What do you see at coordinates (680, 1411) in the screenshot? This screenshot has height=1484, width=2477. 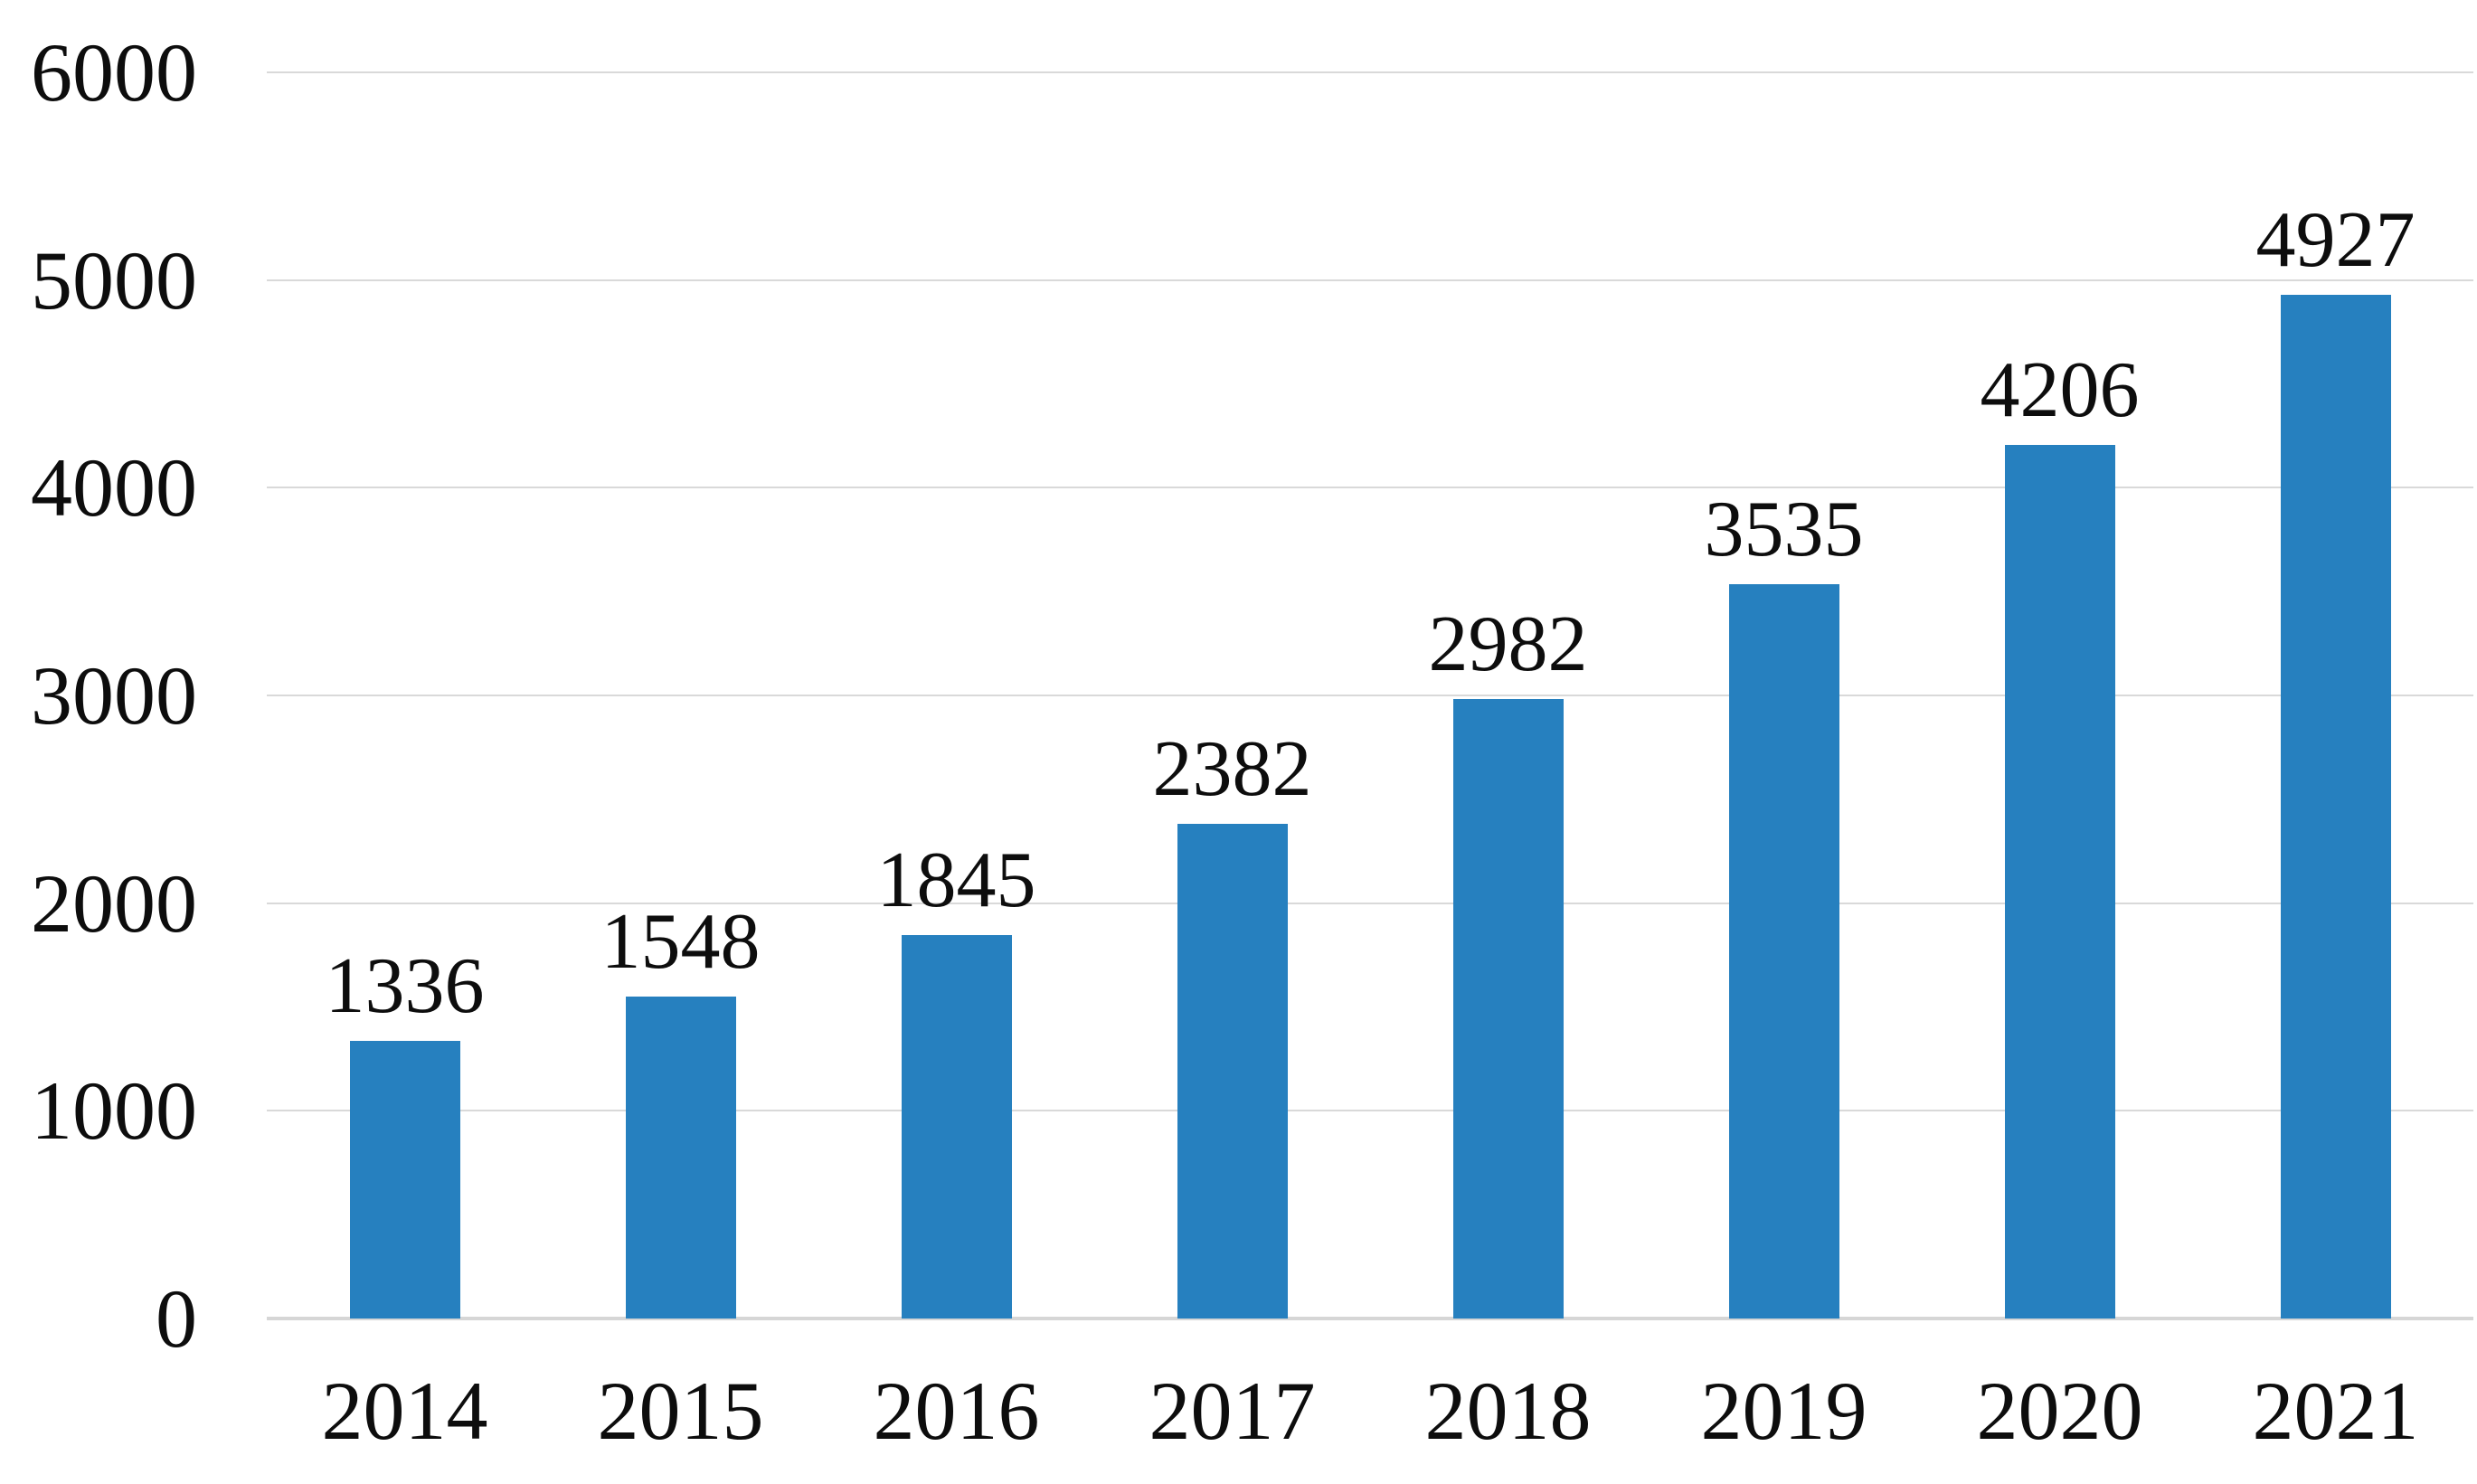 I see `x-axis-category-label: 2015` at bounding box center [680, 1411].